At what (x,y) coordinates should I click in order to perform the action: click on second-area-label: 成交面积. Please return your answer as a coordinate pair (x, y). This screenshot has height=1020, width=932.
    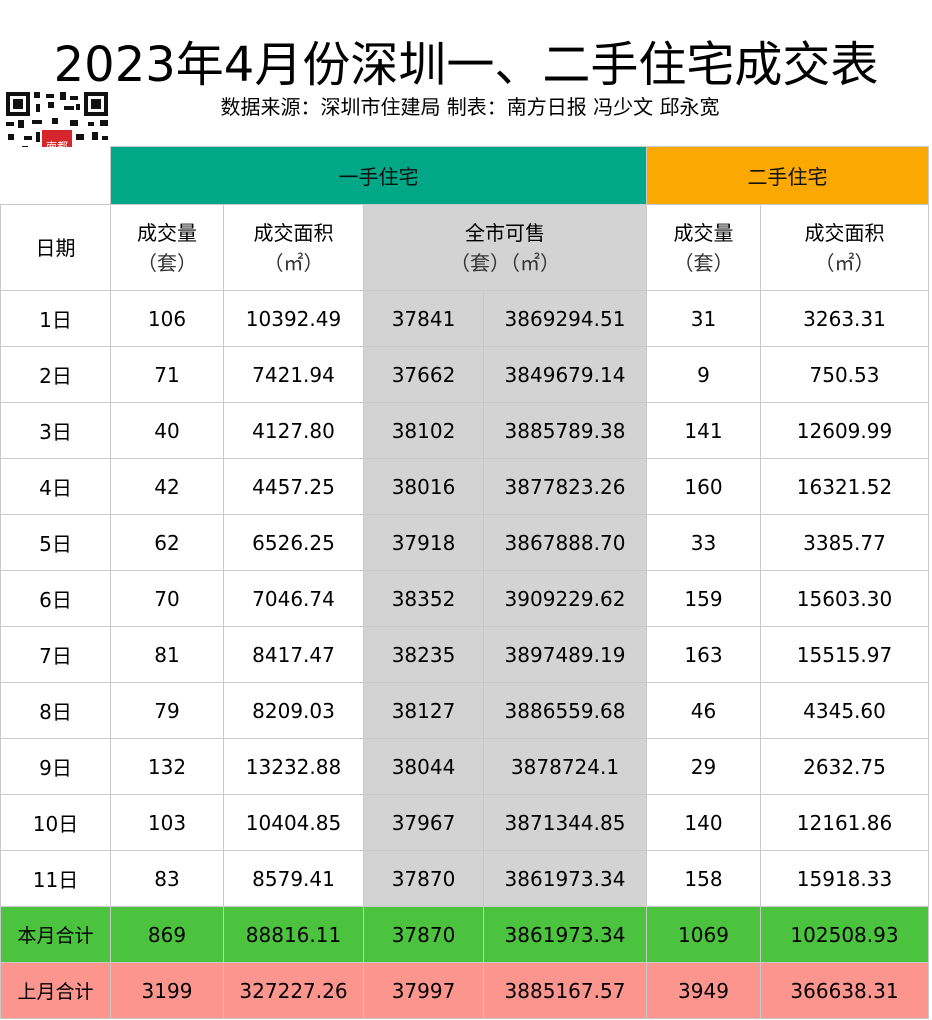
    Looking at the image, I should click on (844, 232).